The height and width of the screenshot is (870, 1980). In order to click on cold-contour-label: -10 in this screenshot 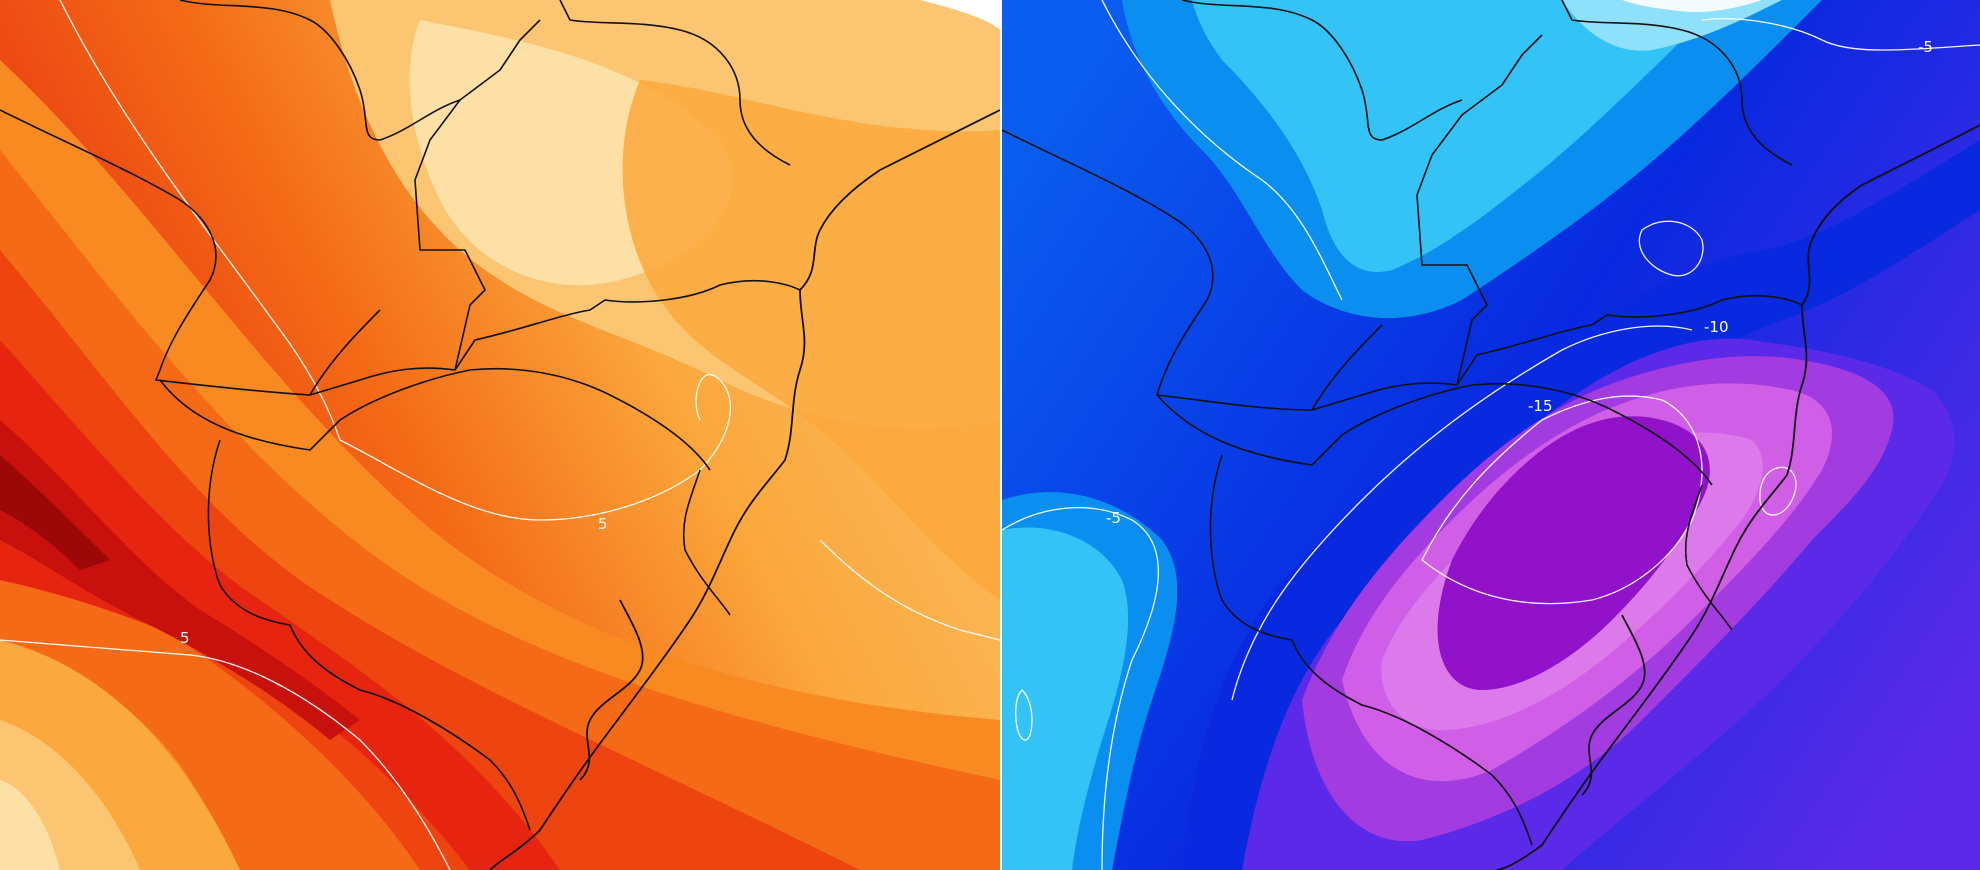, I will do `click(1716, 327)`.